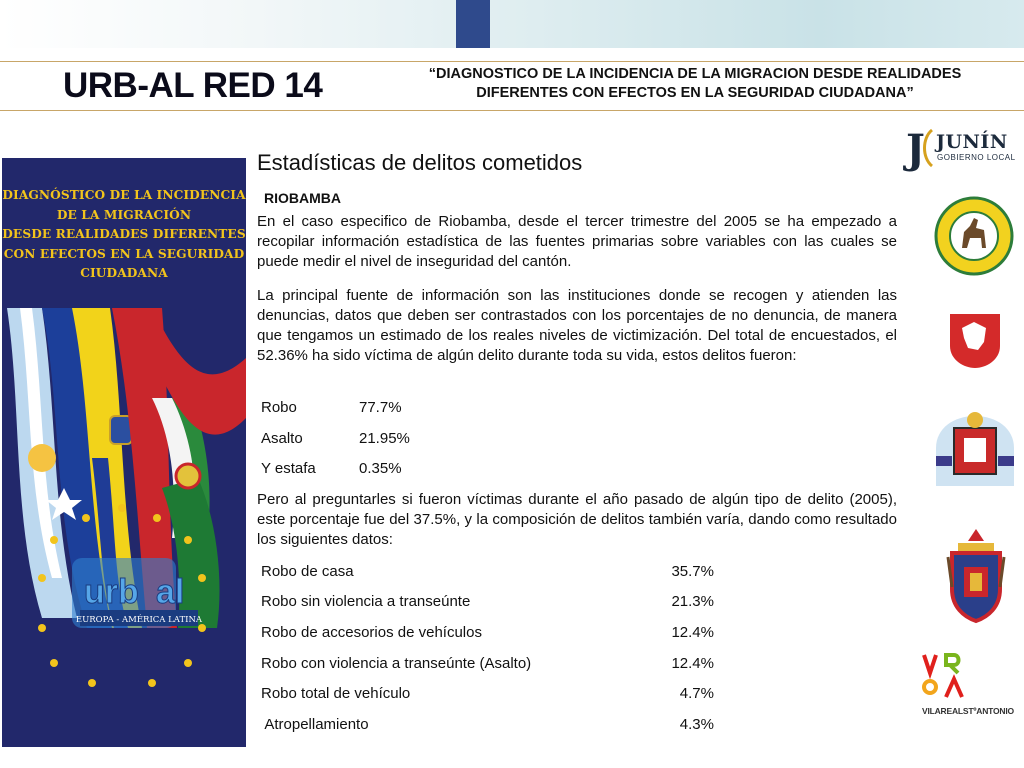 Image resolution: width=1024 pixels, height=768 pixels. Describe the element at coordinates (366, 601) in the screenshot. I see `stat-label: Robo sin violencia a transeúnte` at that location.